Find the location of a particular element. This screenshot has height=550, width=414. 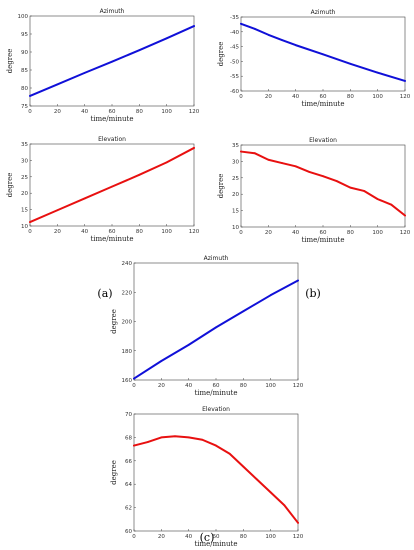

chart-1-xtick-label: 80 is located at coordinates (139, 112).